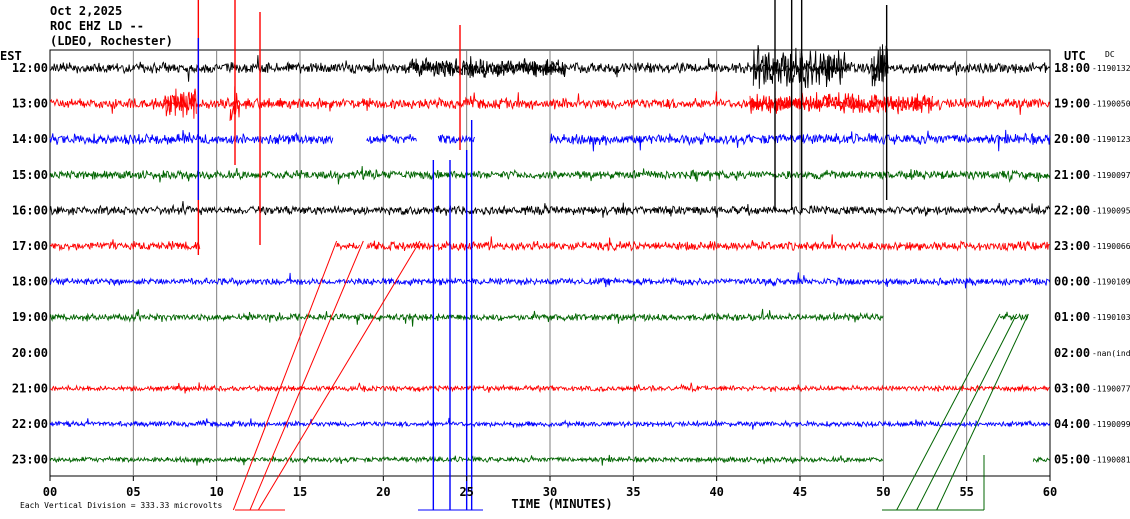 This screenshot has height=519, width=1130. What do you see at coordinates (1111, 139) in the screenshot?
I see `row-dc-value: -1190123` at bounding box center [1111, 139].